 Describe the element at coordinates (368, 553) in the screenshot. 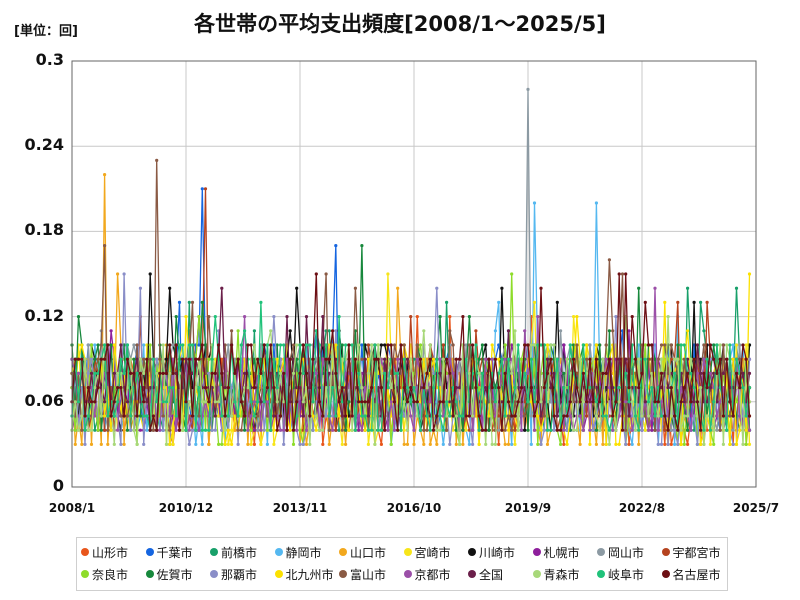

I see `legend-label: 山口市` at that location.